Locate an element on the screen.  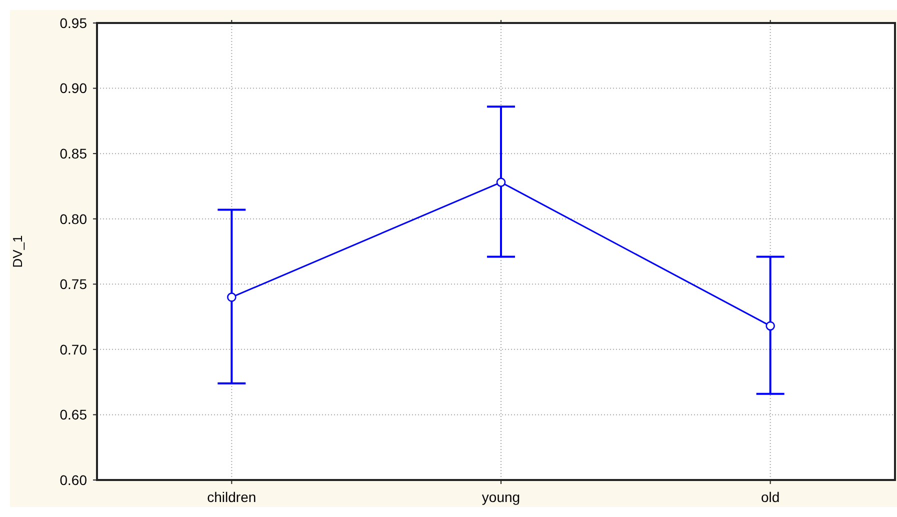
y-tick-label: 0.90 is located at coordinates (74, 88).